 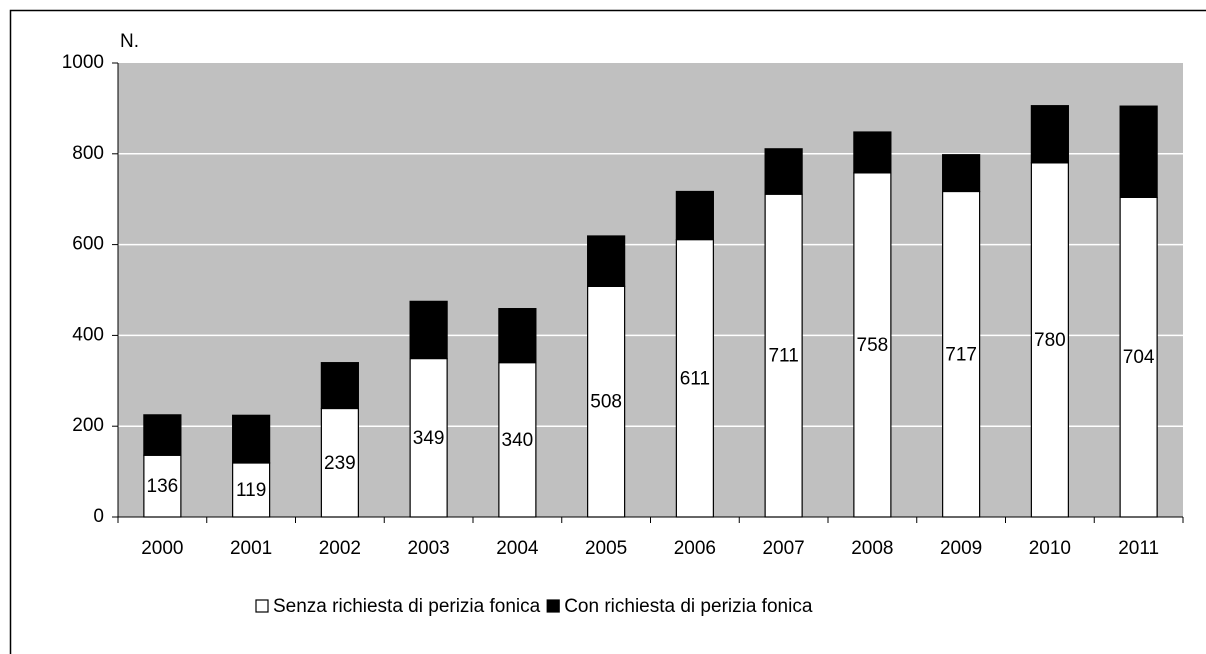 I want to click on value-label: 101, so click(x=340, y=386).